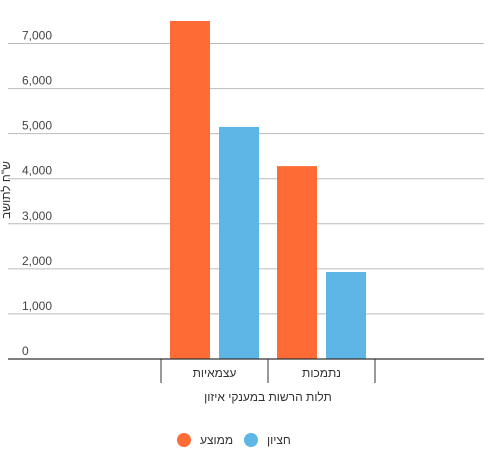 The height and width of the screenshot is (454, 491). I want to click on y-tick-label: 4,000, so click(37, 171).